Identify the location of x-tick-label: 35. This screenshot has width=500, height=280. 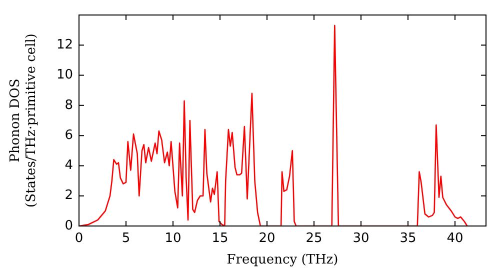
(408, 238).